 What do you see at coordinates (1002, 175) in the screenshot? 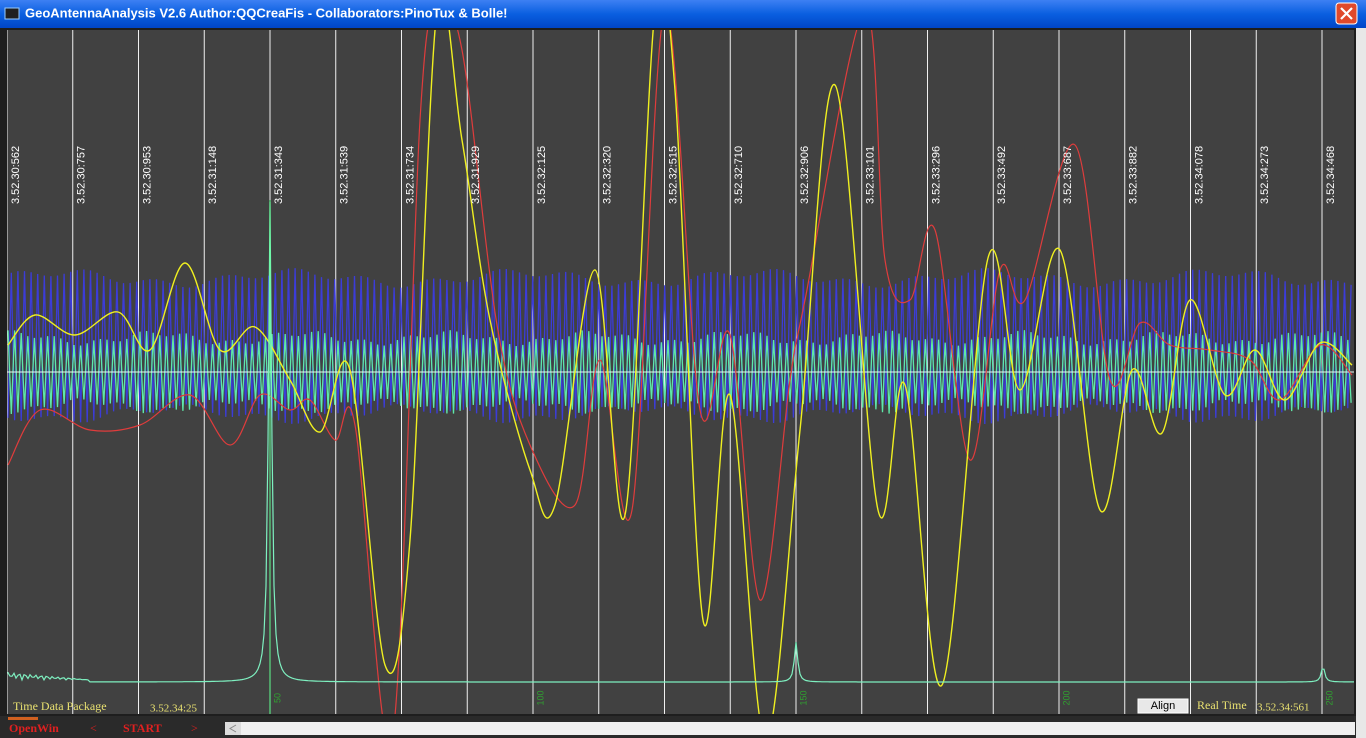
I see `timestamp: 3.52.33:492` at bounding box center [1002, 175].